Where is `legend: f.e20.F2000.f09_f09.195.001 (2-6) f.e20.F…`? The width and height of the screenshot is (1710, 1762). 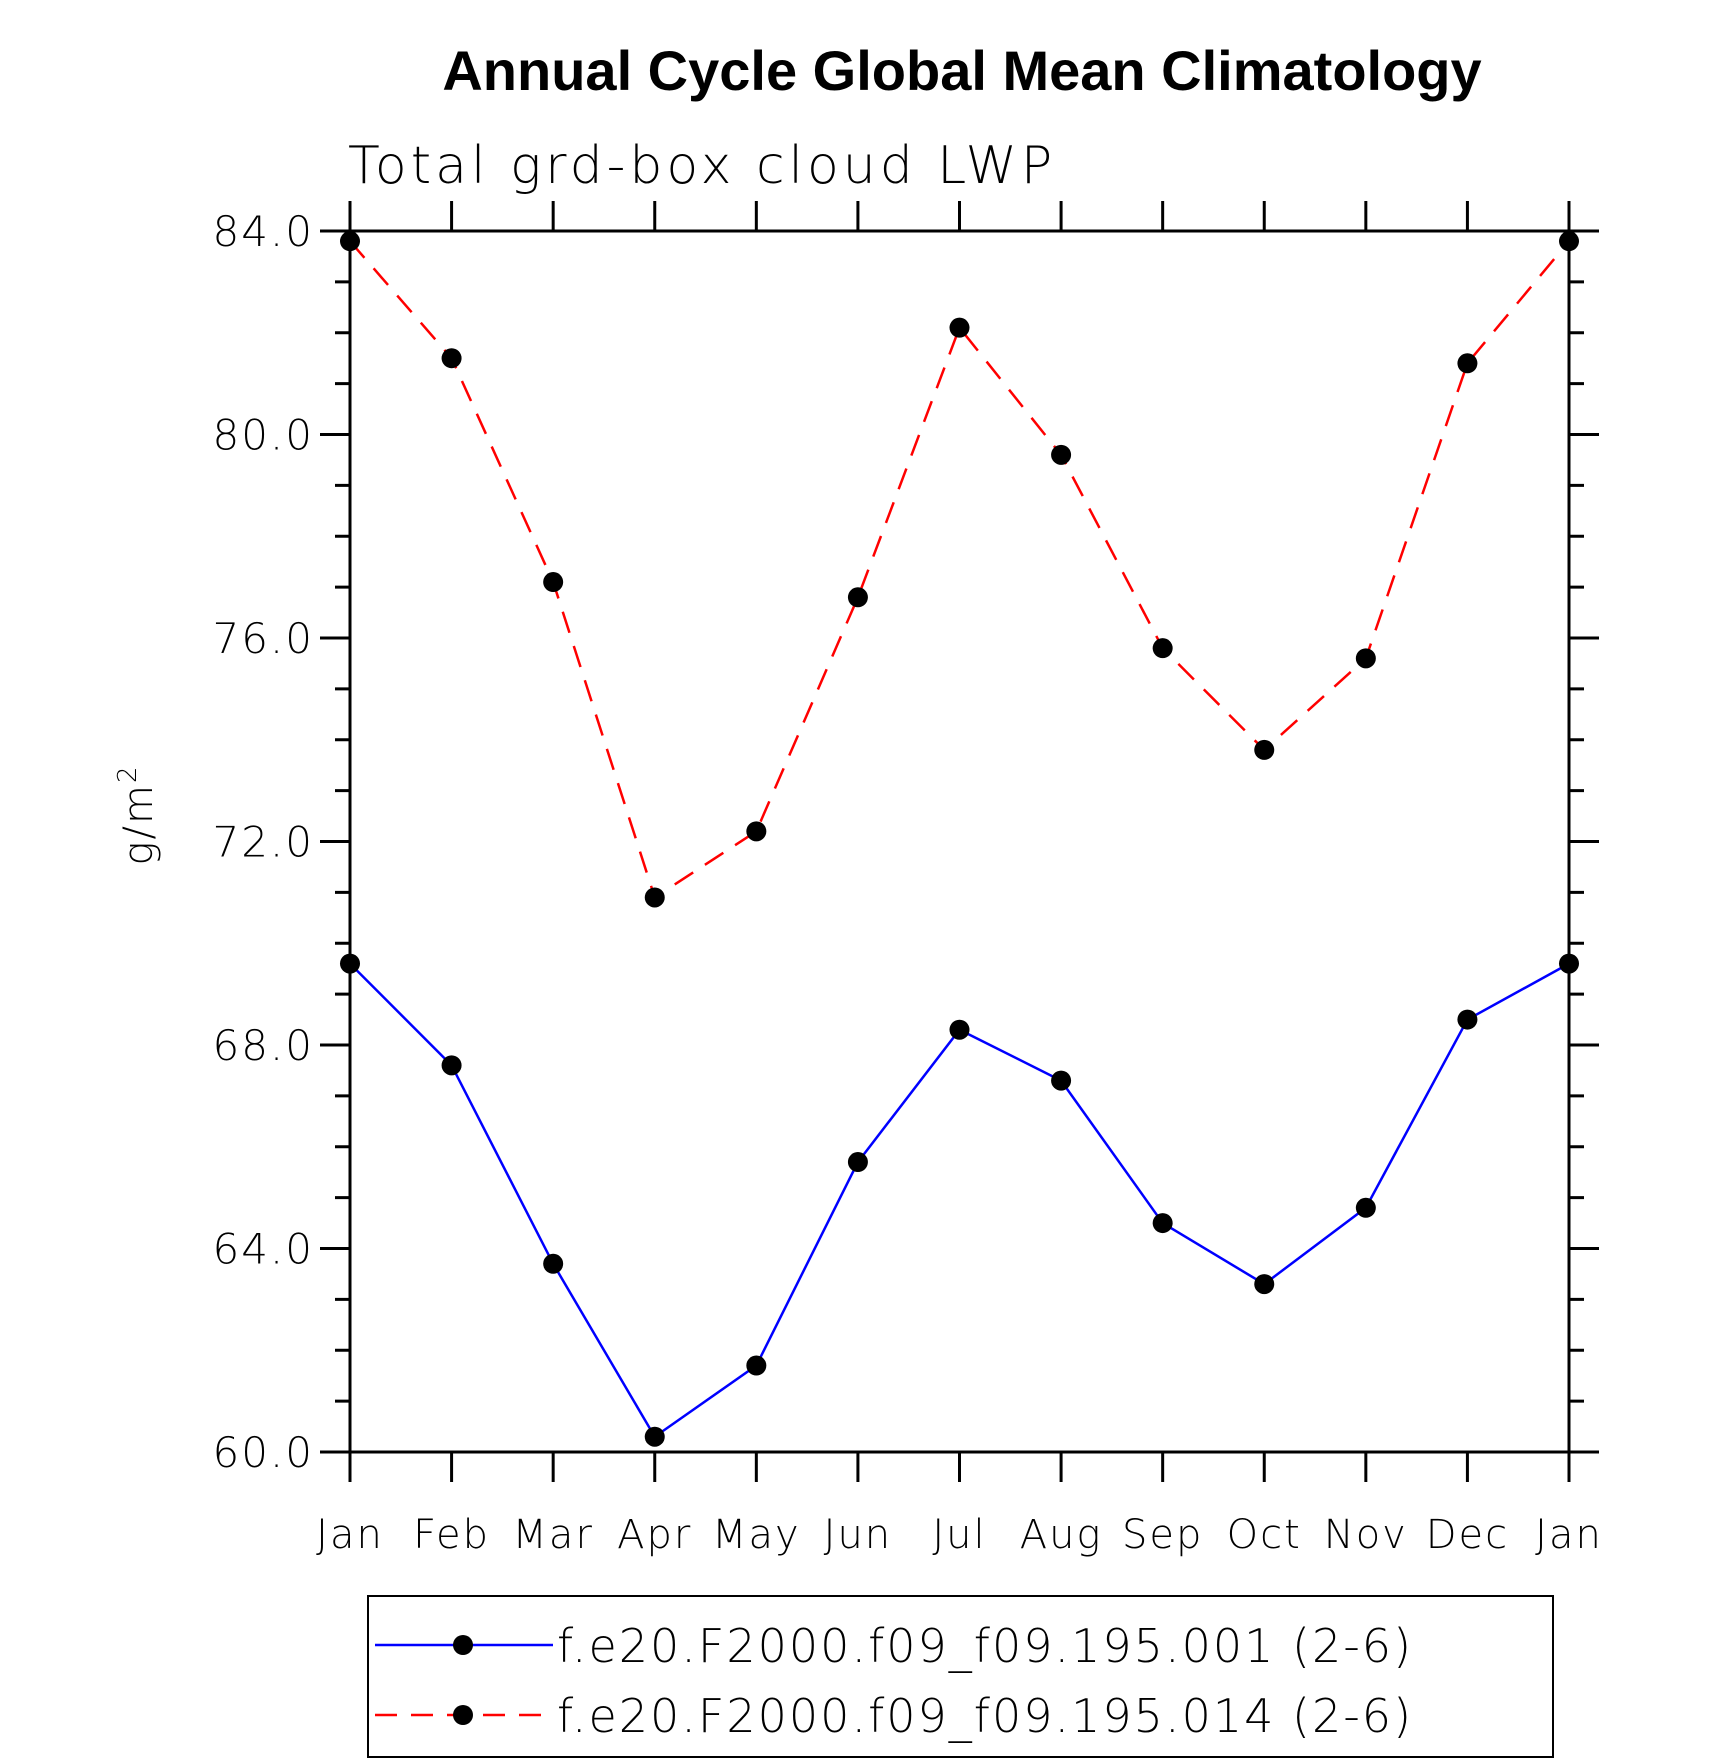 legend: f.e20.F2000.f09_f09.195.001 (2-6) f.e20.F… is located at coordinates (894, 1681).